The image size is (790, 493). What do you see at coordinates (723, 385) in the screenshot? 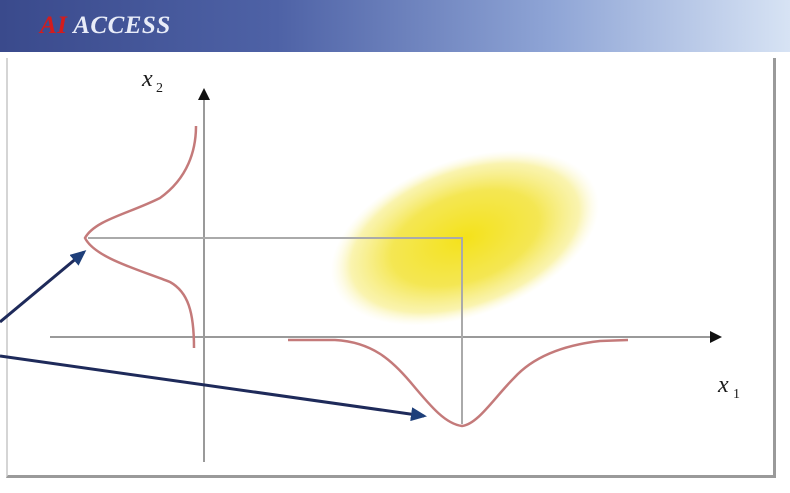
I see `x1-axis-label: x` at bounding box center [723, 385].